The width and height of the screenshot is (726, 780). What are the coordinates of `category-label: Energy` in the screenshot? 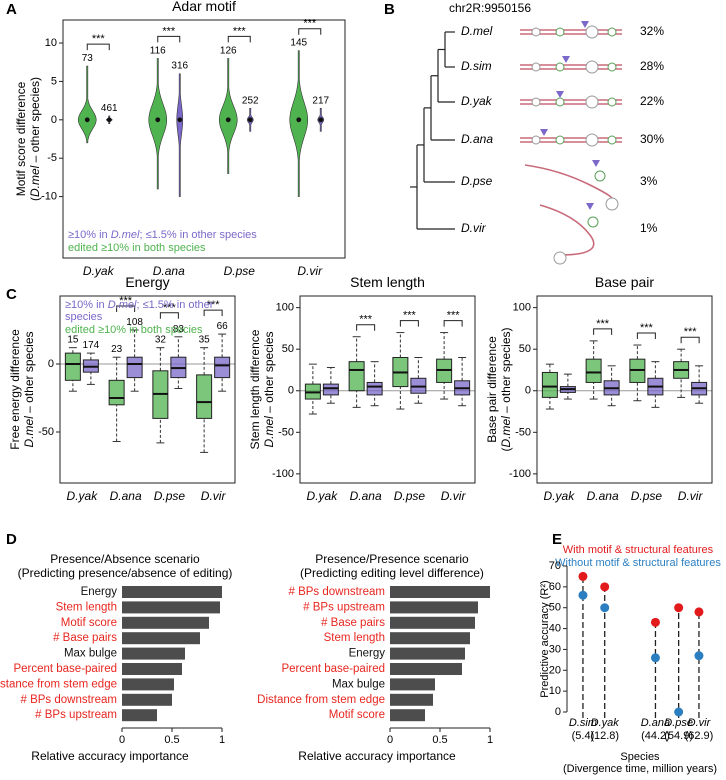 It's located at (367, 654).